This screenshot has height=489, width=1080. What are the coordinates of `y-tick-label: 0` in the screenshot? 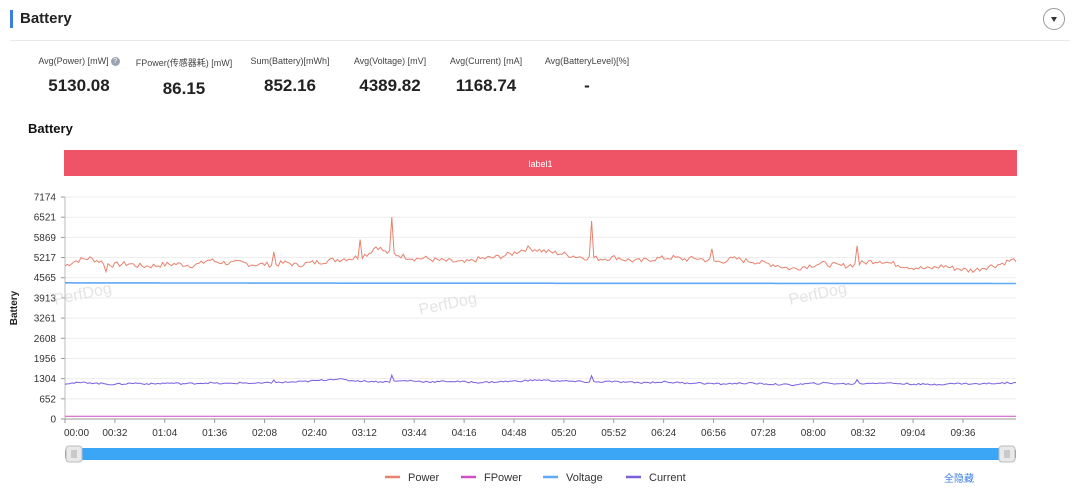 It's located at (53, 420).